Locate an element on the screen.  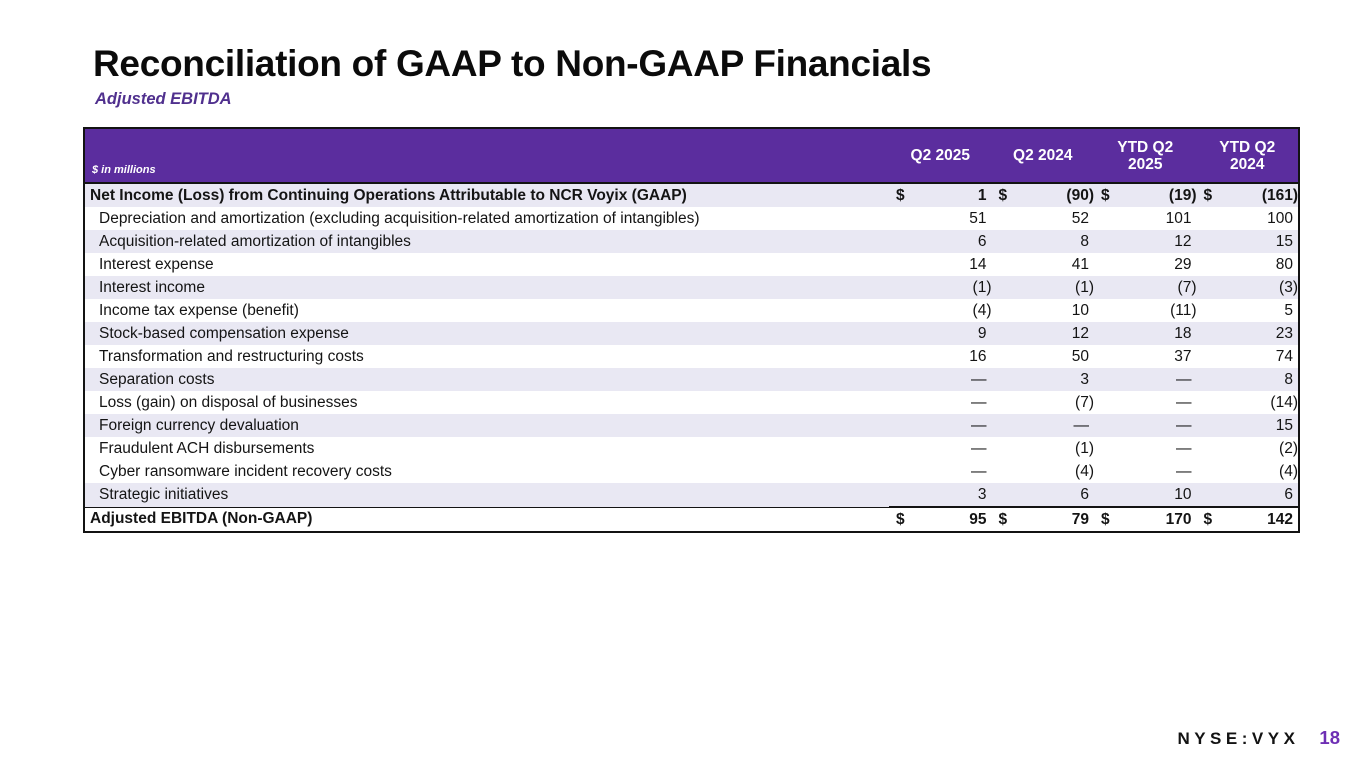
cell-value: 51 is located at coordinates (978, 218).